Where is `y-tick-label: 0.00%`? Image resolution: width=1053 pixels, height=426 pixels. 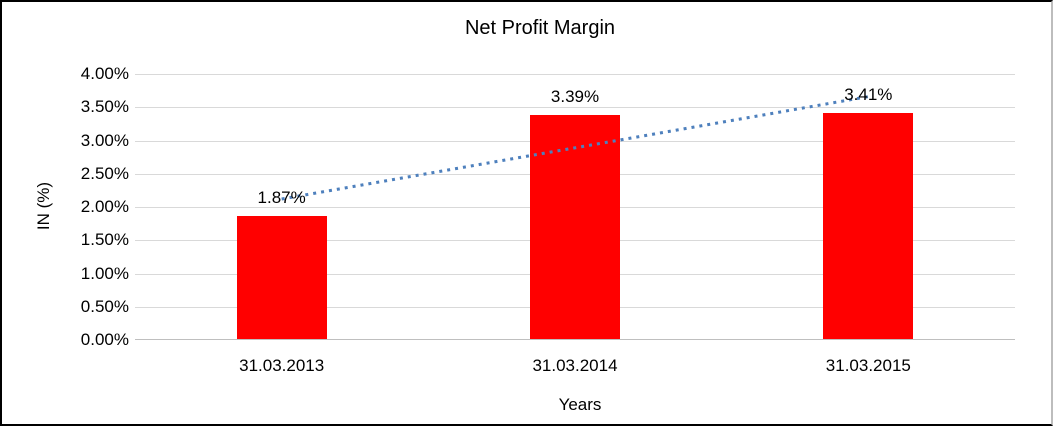 y-tick-label: 0.00% is located at coordinates (104, 339).